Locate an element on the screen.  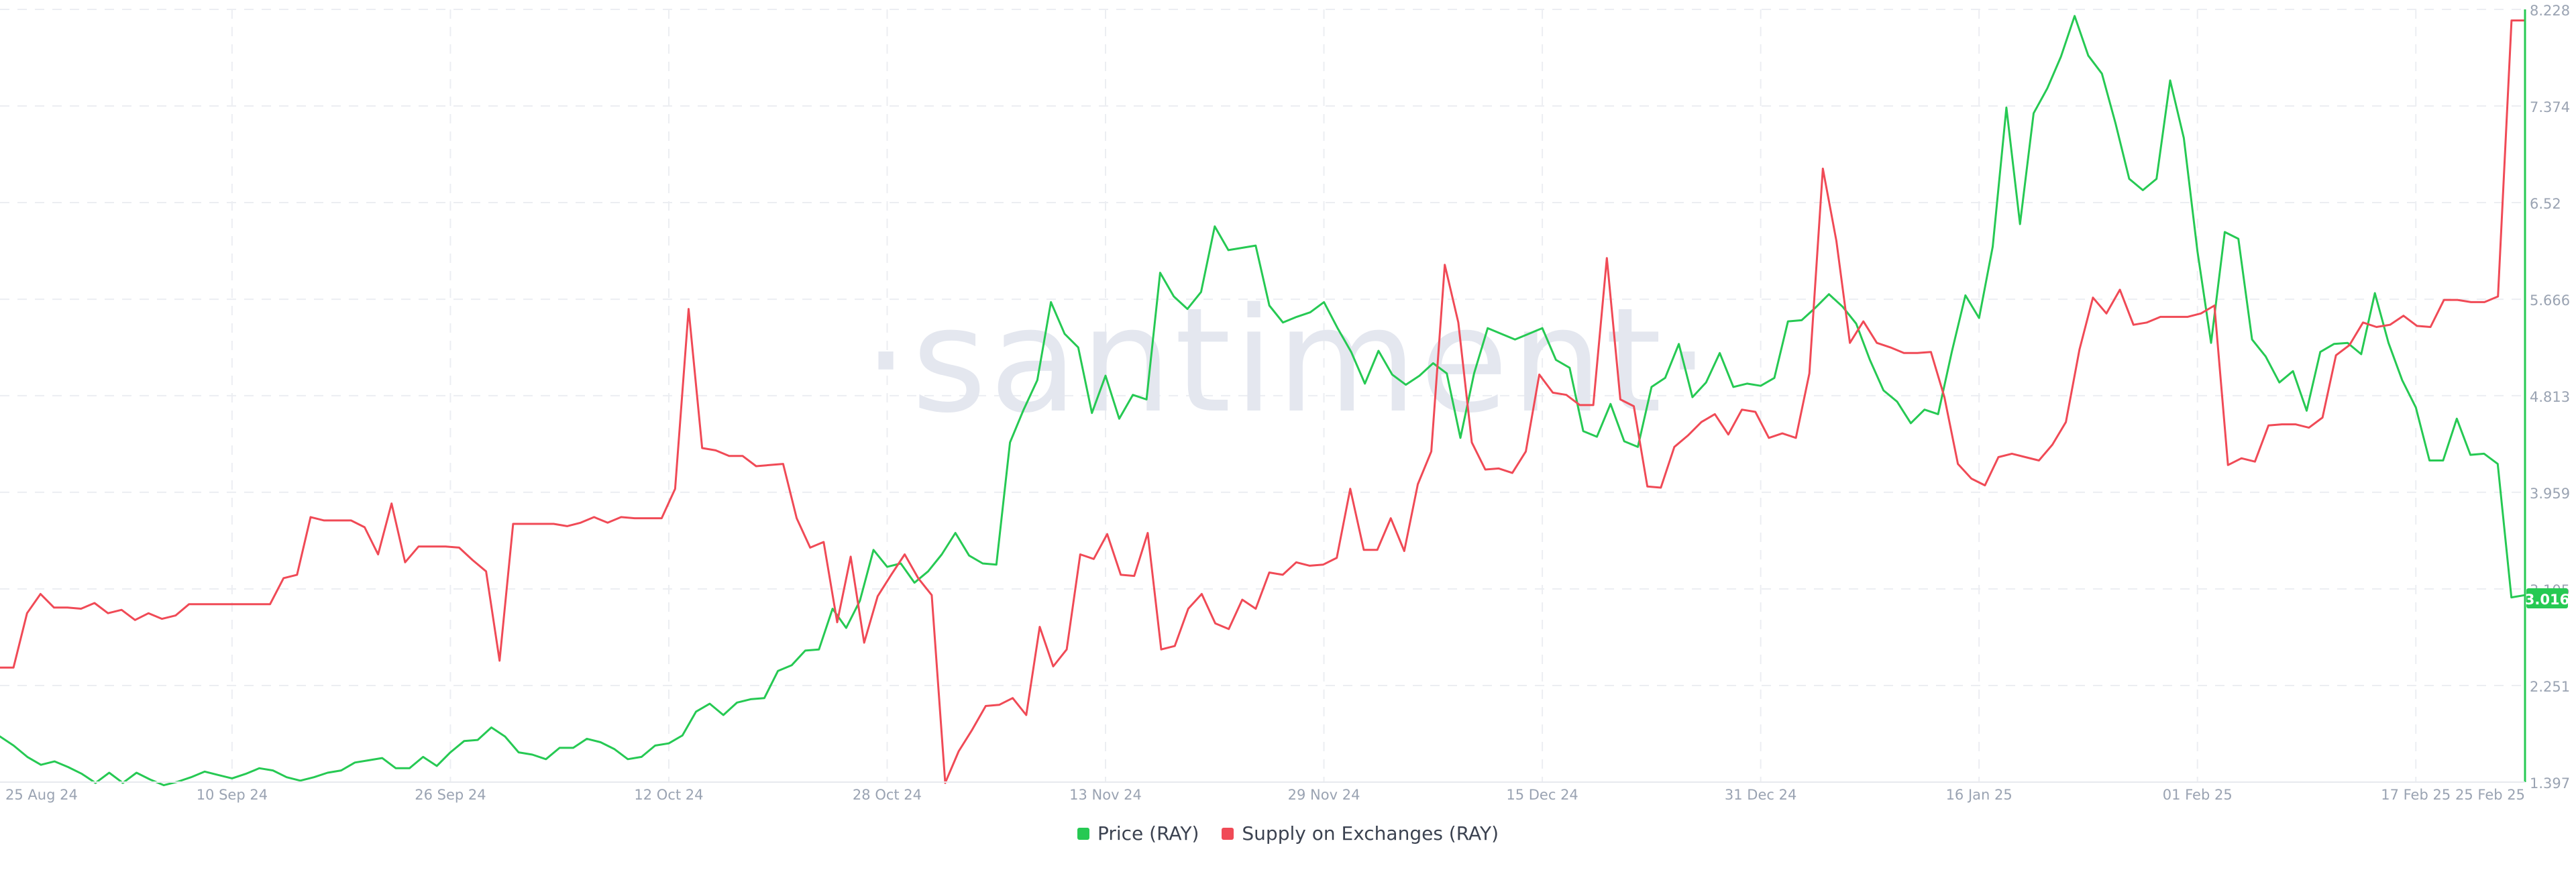
x-tick-label: 01 Feb 25 is located at coordinates (2198, 795).